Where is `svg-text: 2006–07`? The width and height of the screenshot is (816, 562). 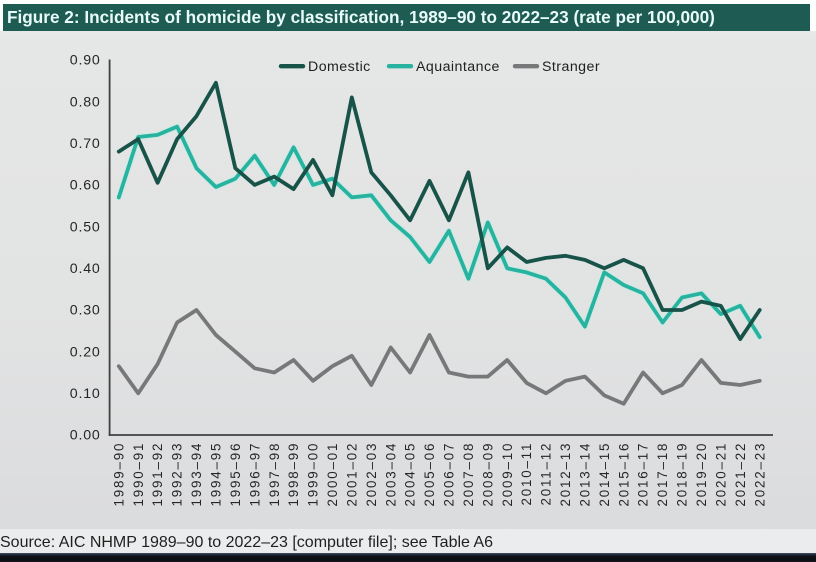
svg-text: 2006–07 is located at coordinates (449, 474).